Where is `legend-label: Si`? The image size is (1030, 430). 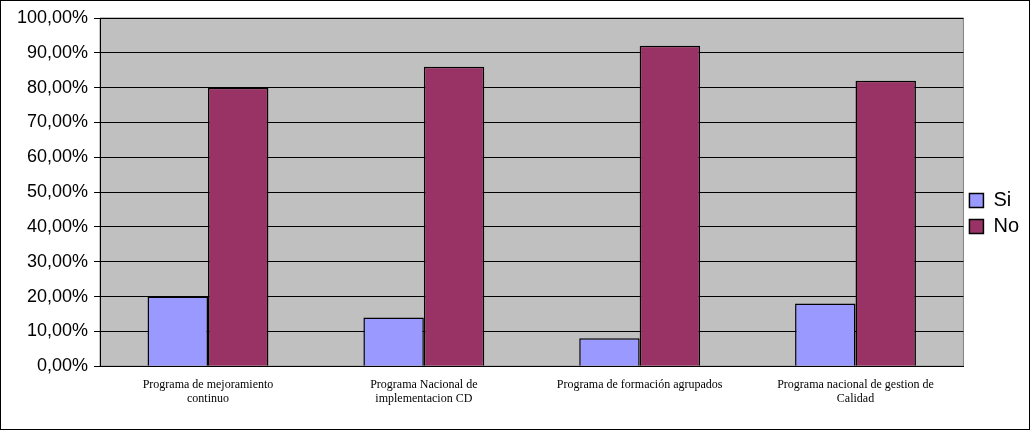 legend-label: Si is located at coordinates (1002, 199).